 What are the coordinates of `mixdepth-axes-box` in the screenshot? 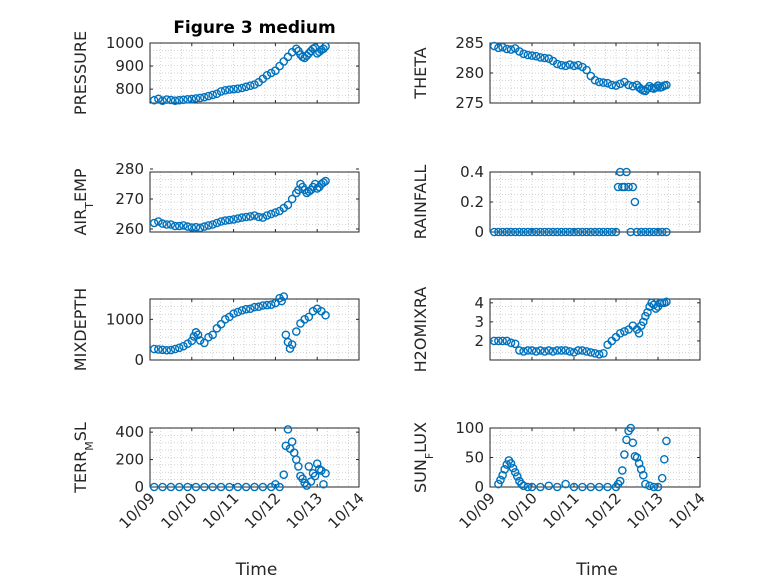 It's located at (254, 329).